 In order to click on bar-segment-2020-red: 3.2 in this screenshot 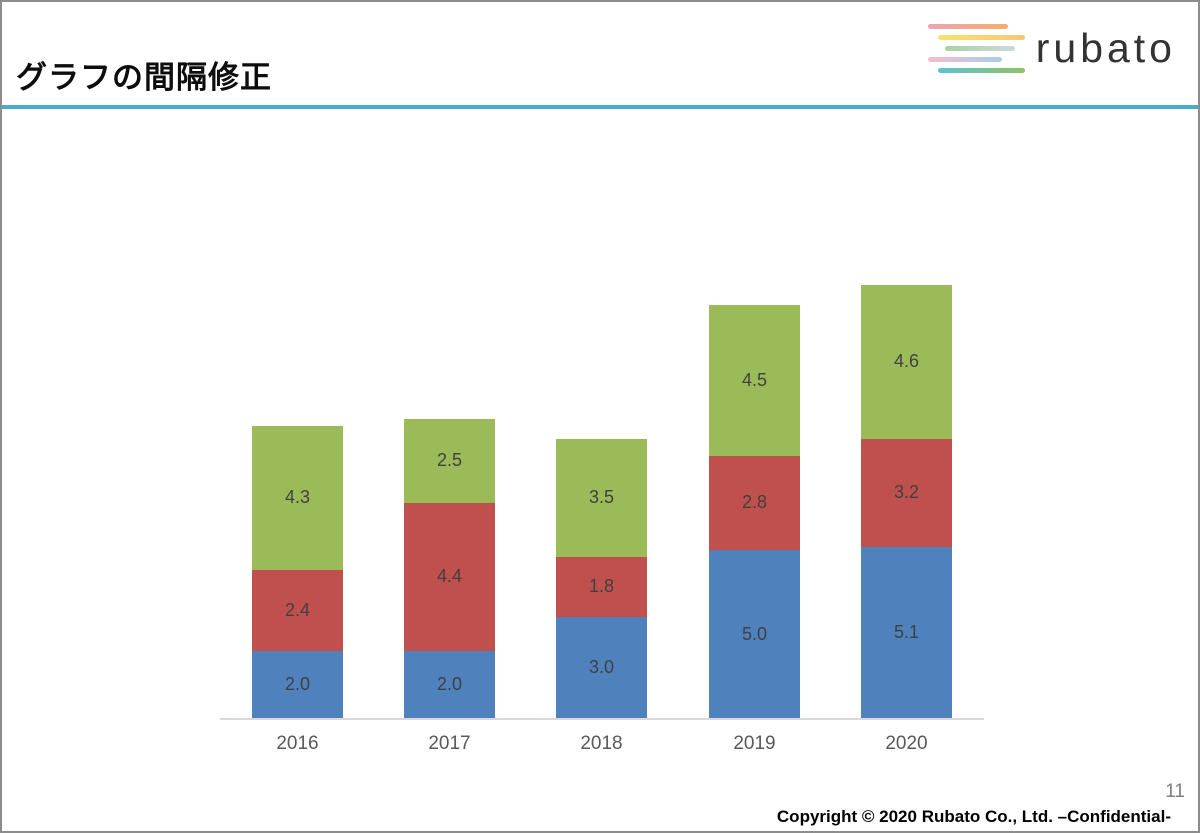, I will do `click(906, 493)`.